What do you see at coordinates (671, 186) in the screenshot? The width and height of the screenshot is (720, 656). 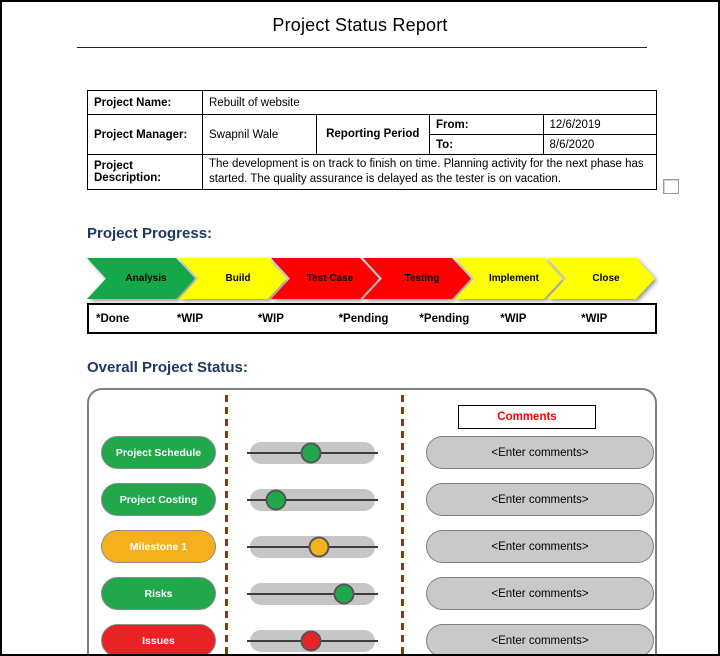 I see `empty-checkbox` at bounding box center [671, 186].